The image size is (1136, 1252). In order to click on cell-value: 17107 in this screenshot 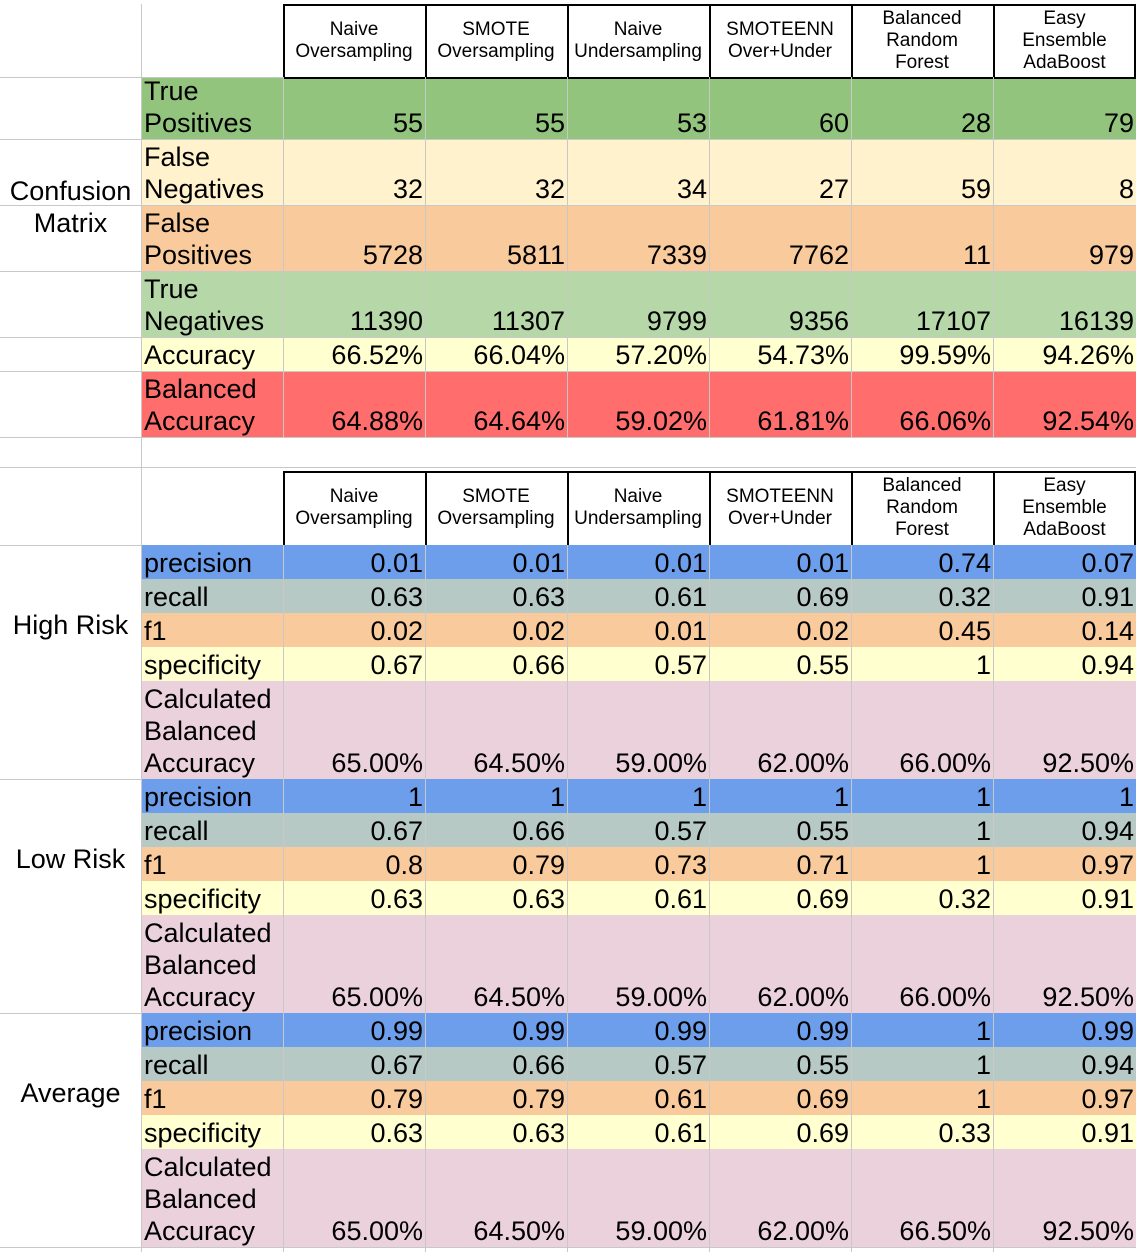, I will do `click(922, 304)`.